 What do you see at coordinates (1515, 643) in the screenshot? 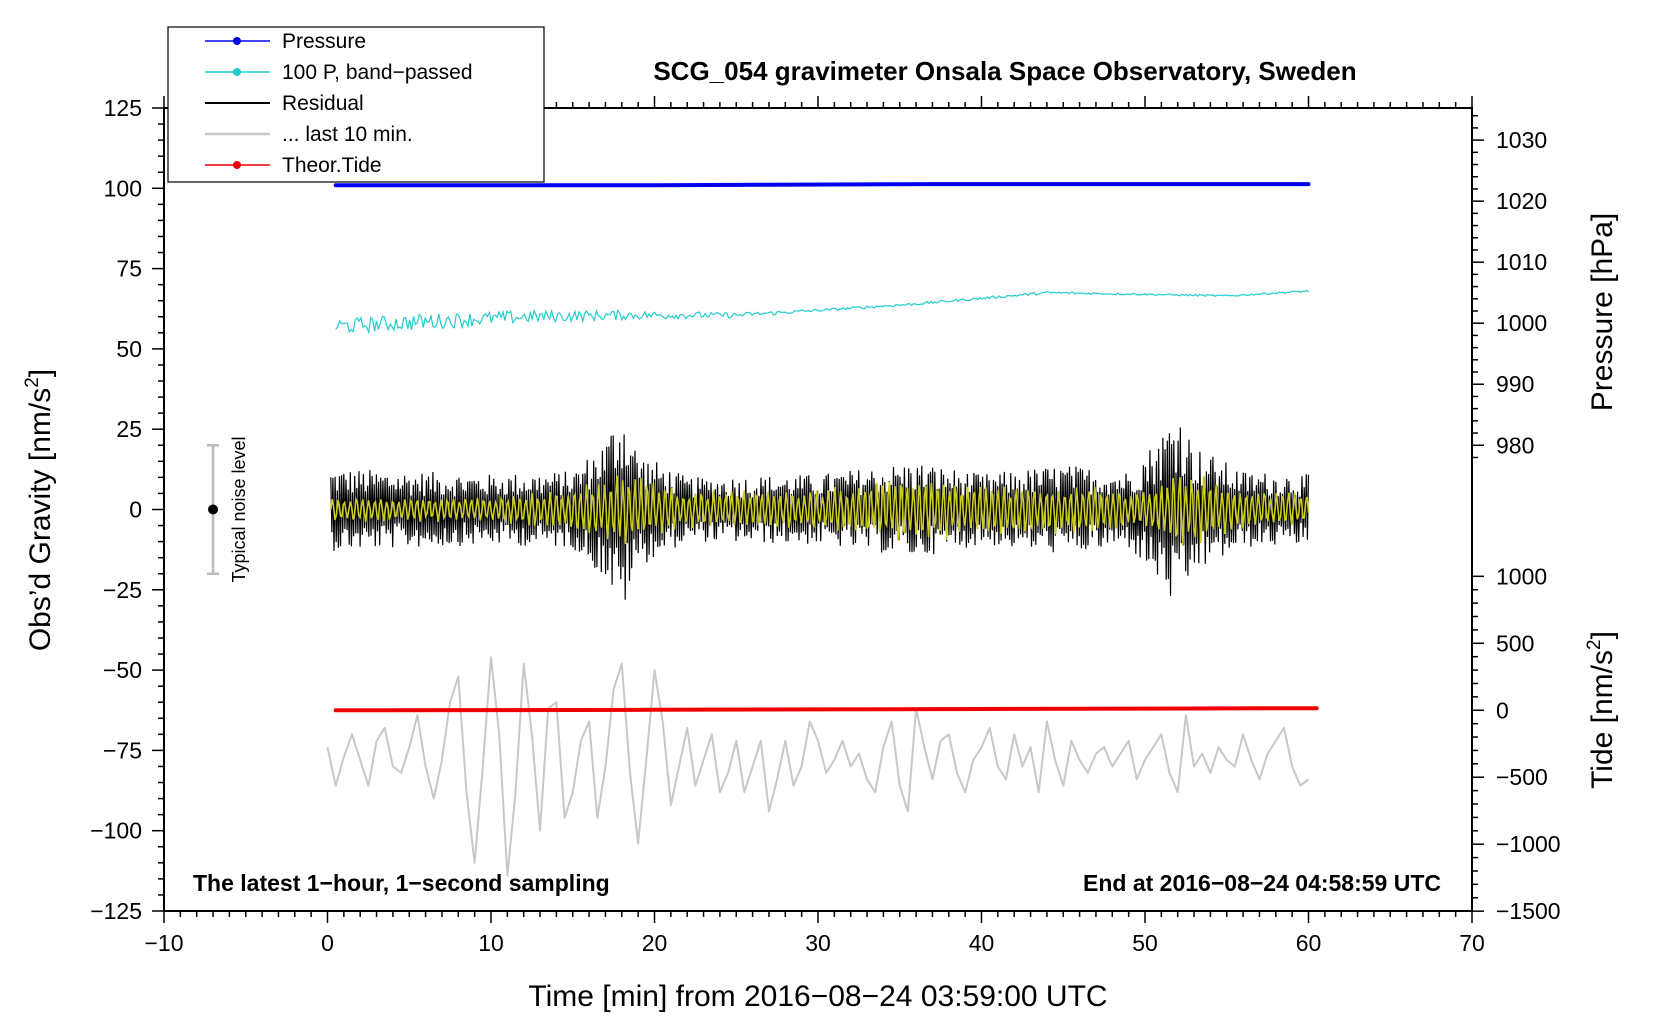
I see `tide-tick-label: 500` at bounding box center [1515, 643].